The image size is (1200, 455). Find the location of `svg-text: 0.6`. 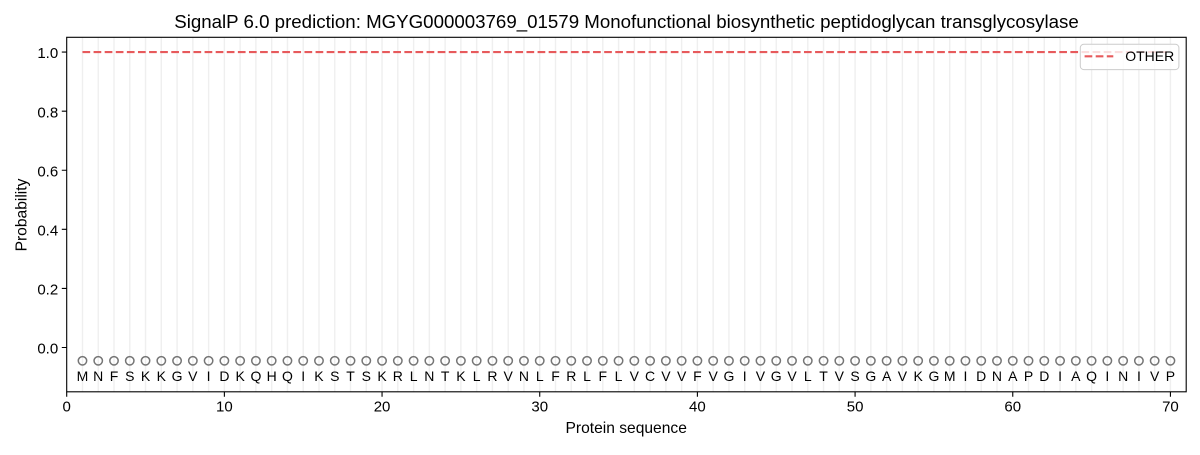

svg-text: 0.6 is located at coordinates (47, 171).